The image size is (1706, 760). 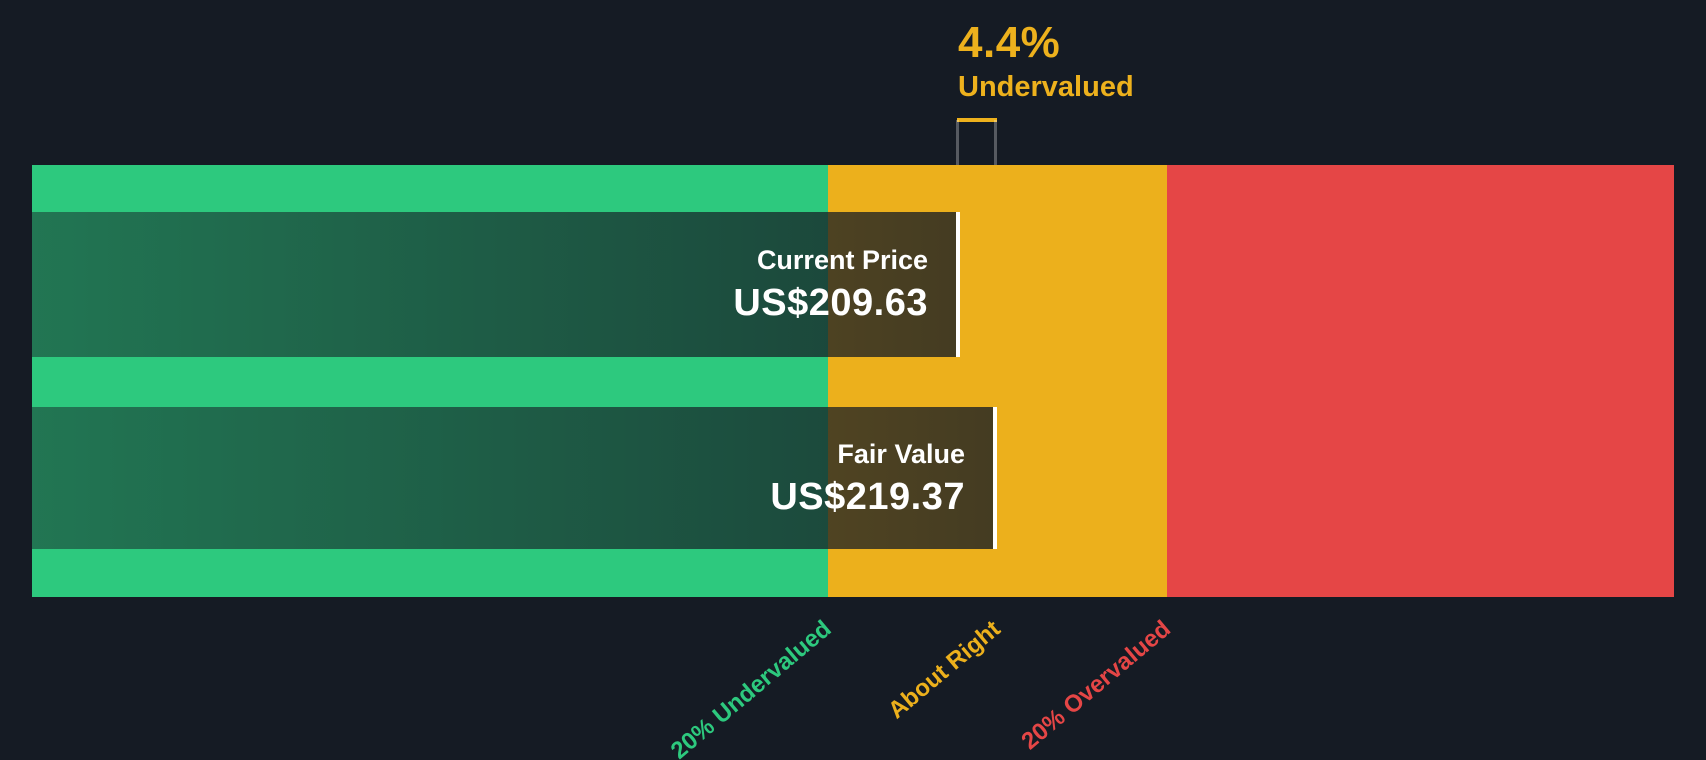 What do you see at coordinates (944, 670) in the screenshot?
I see `axis-label-about-right: About Right` at bounding box center [944, 670].